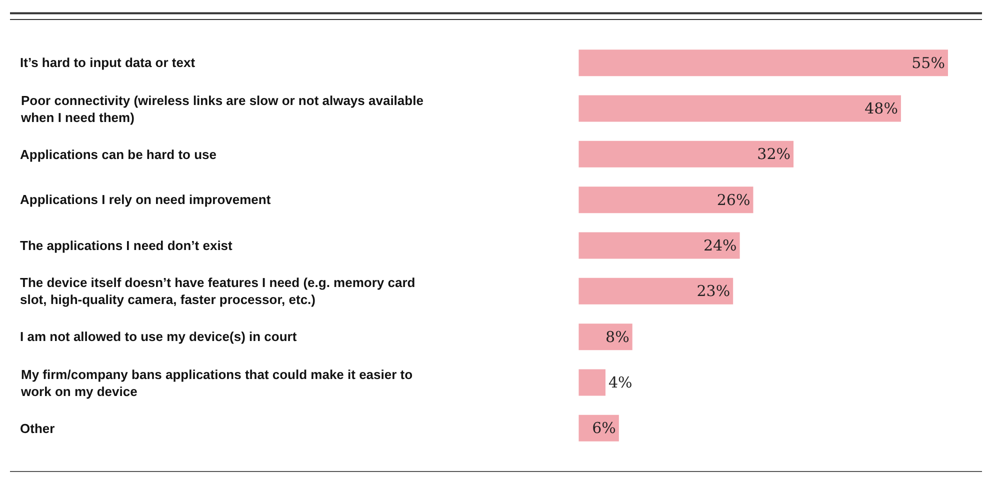 This screenshot has width=992, height=491. Describe the element at coordinates (881, 109) in the screenshot. I see `data-label: 48%` at that location.